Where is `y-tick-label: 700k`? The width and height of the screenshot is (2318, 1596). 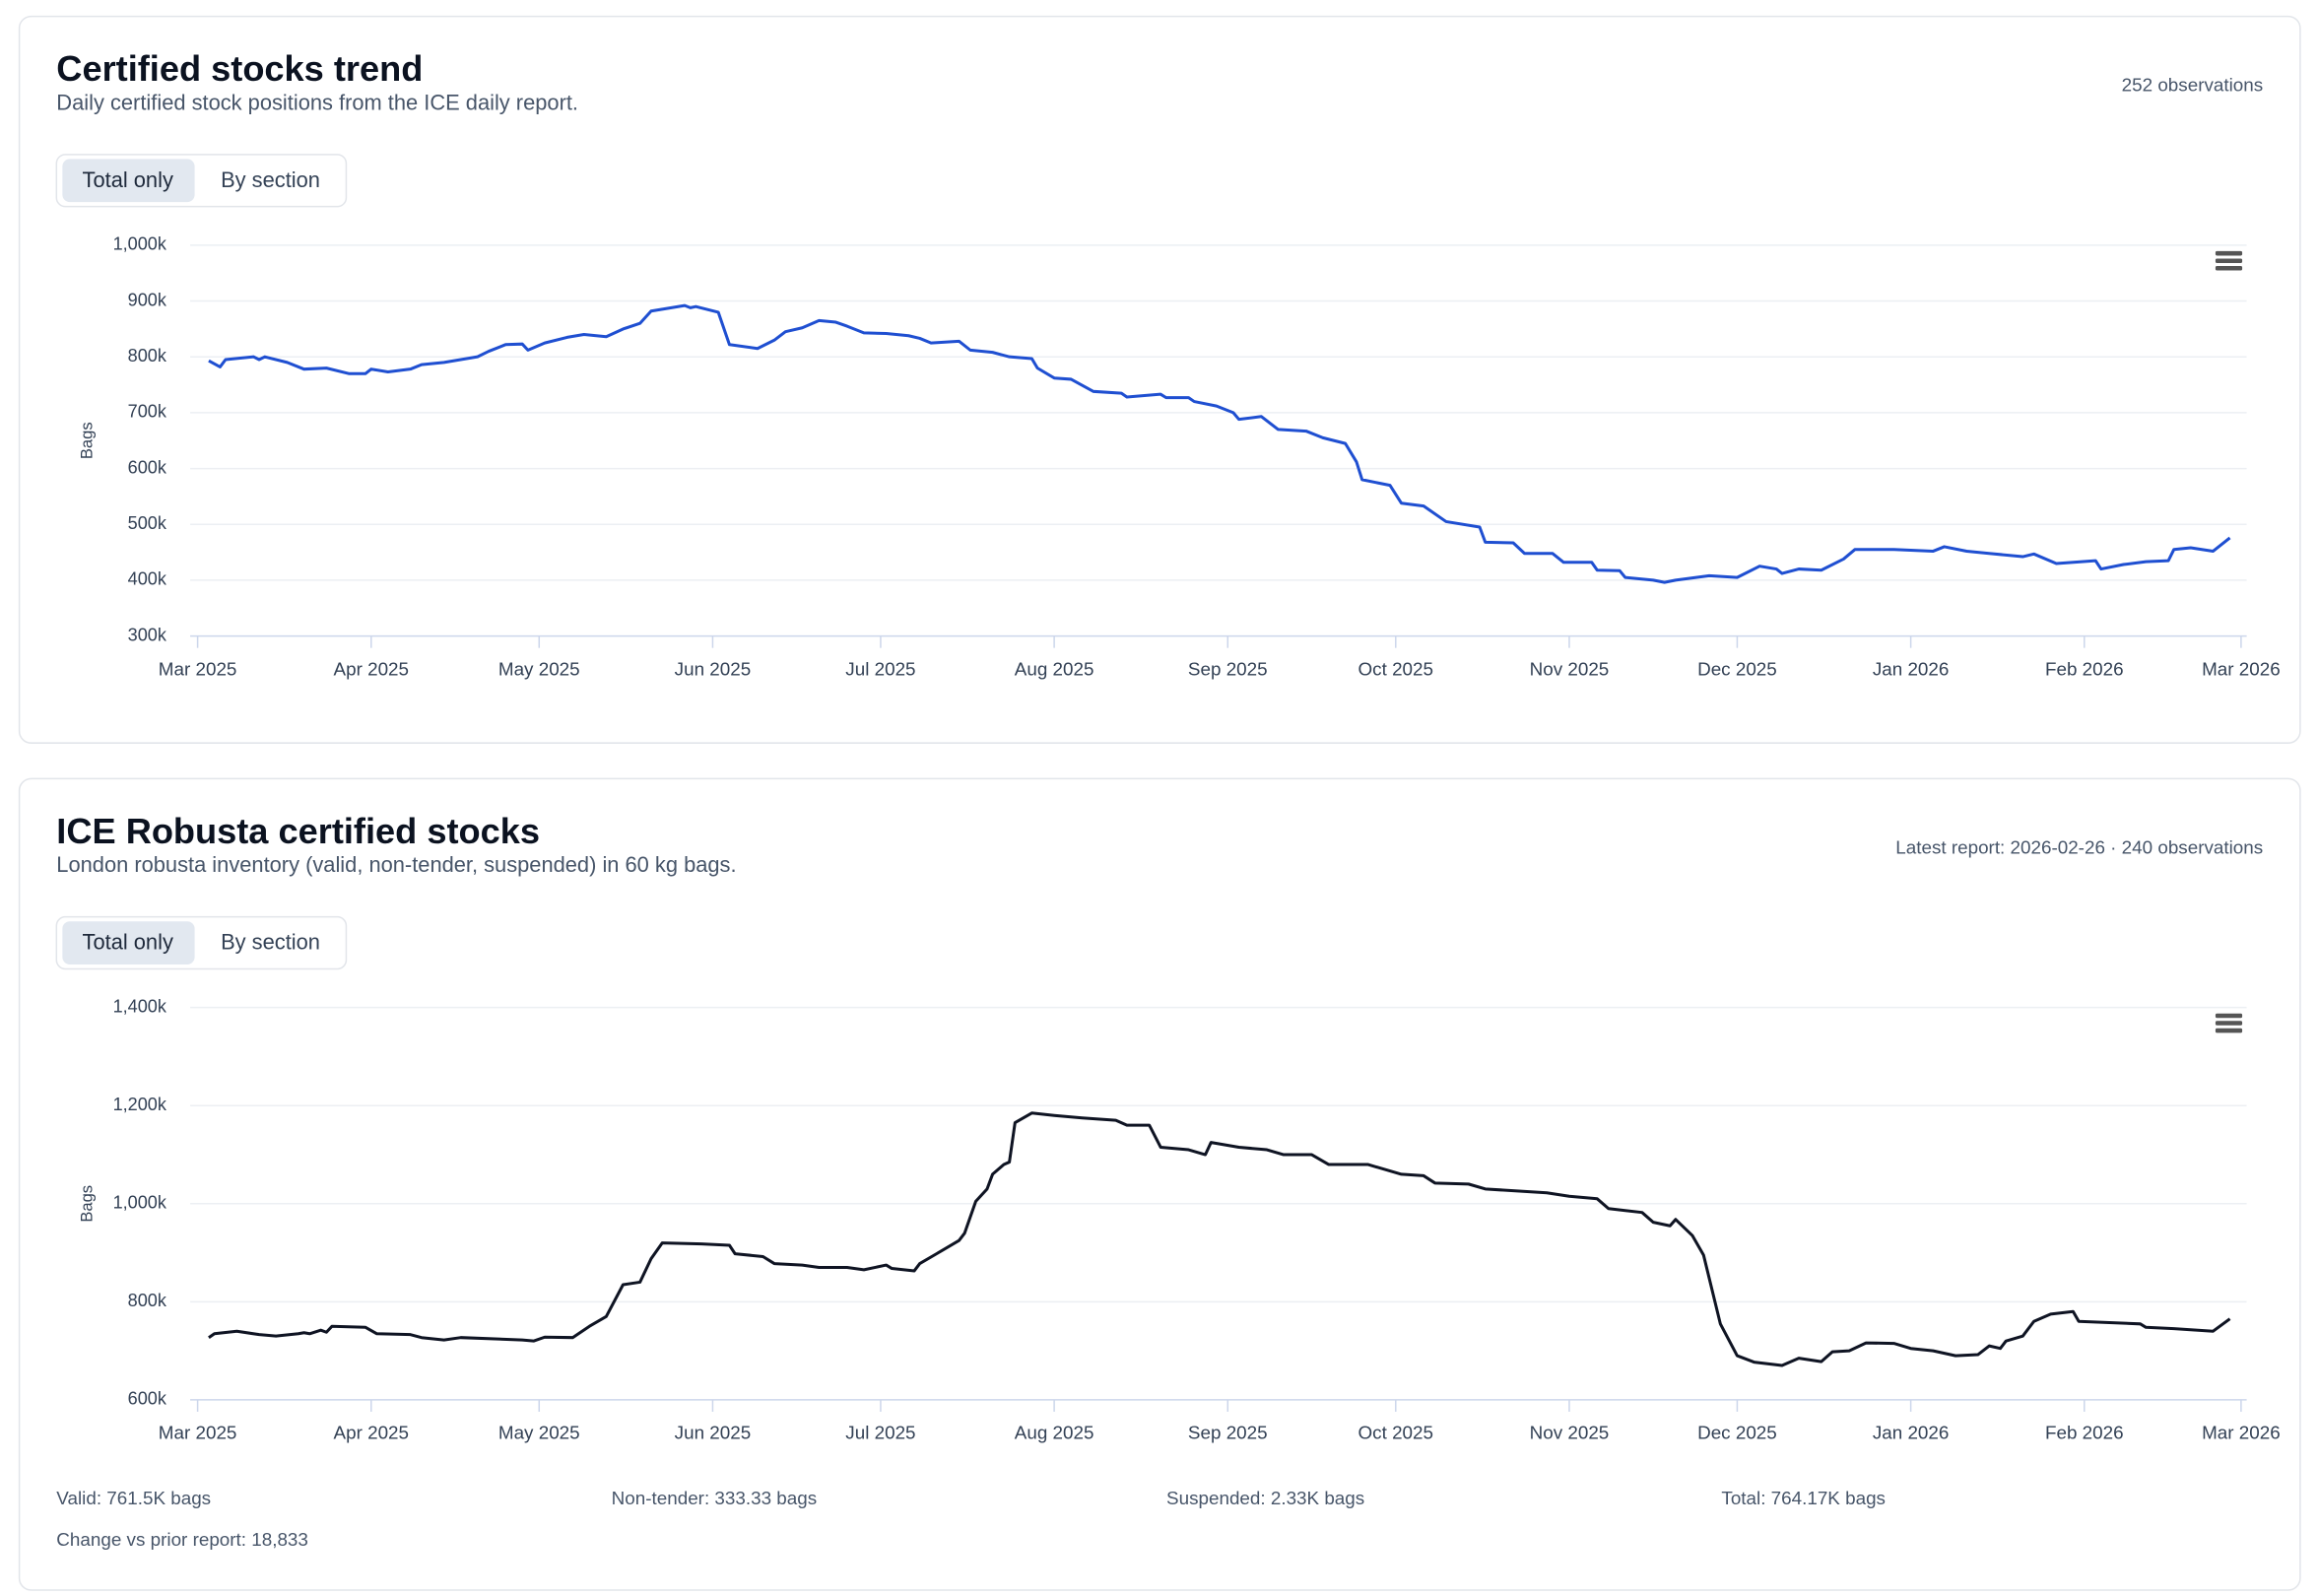
y-tick-label: 700k is located at coordinates (147, 412).